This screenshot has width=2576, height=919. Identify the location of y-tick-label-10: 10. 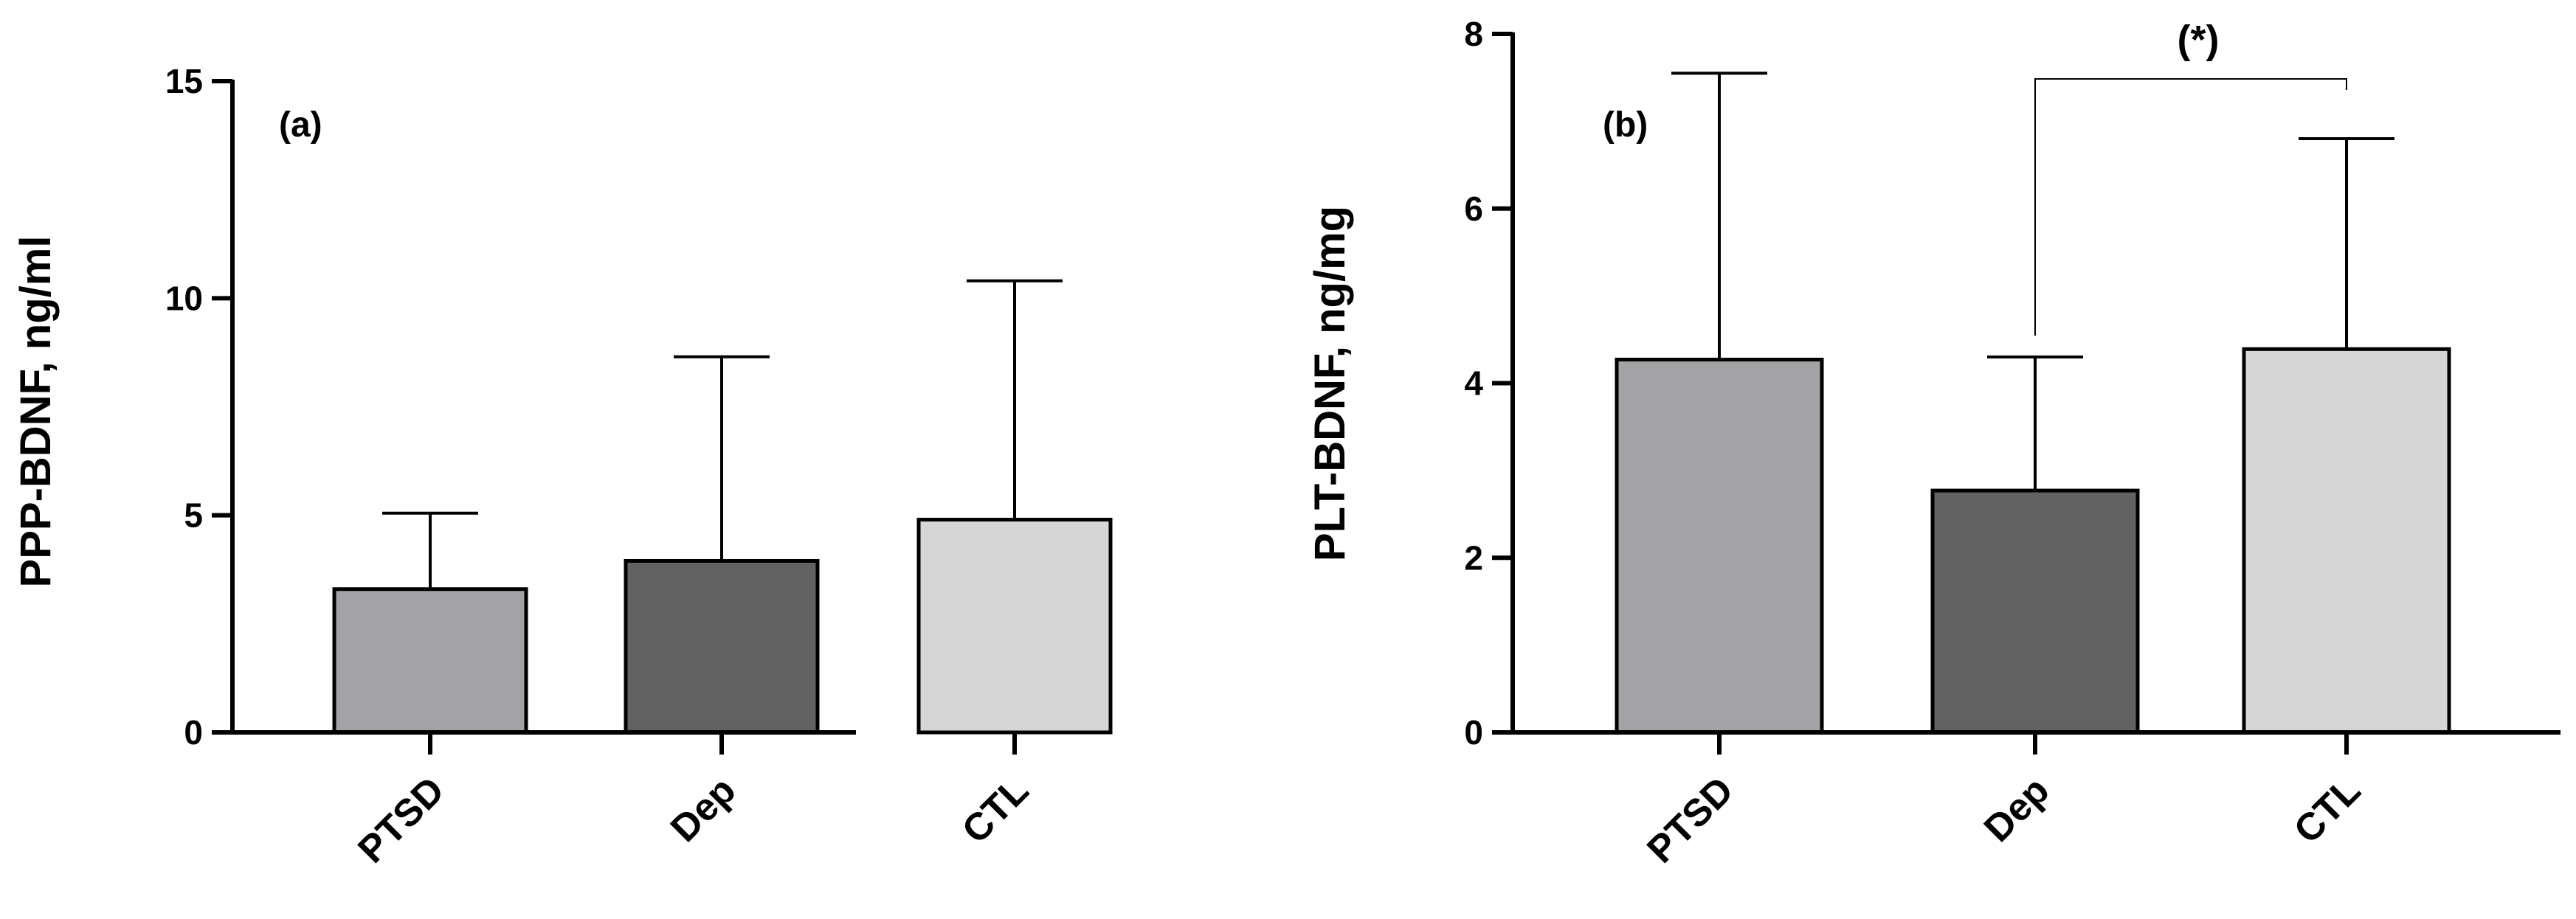
(184, 298).